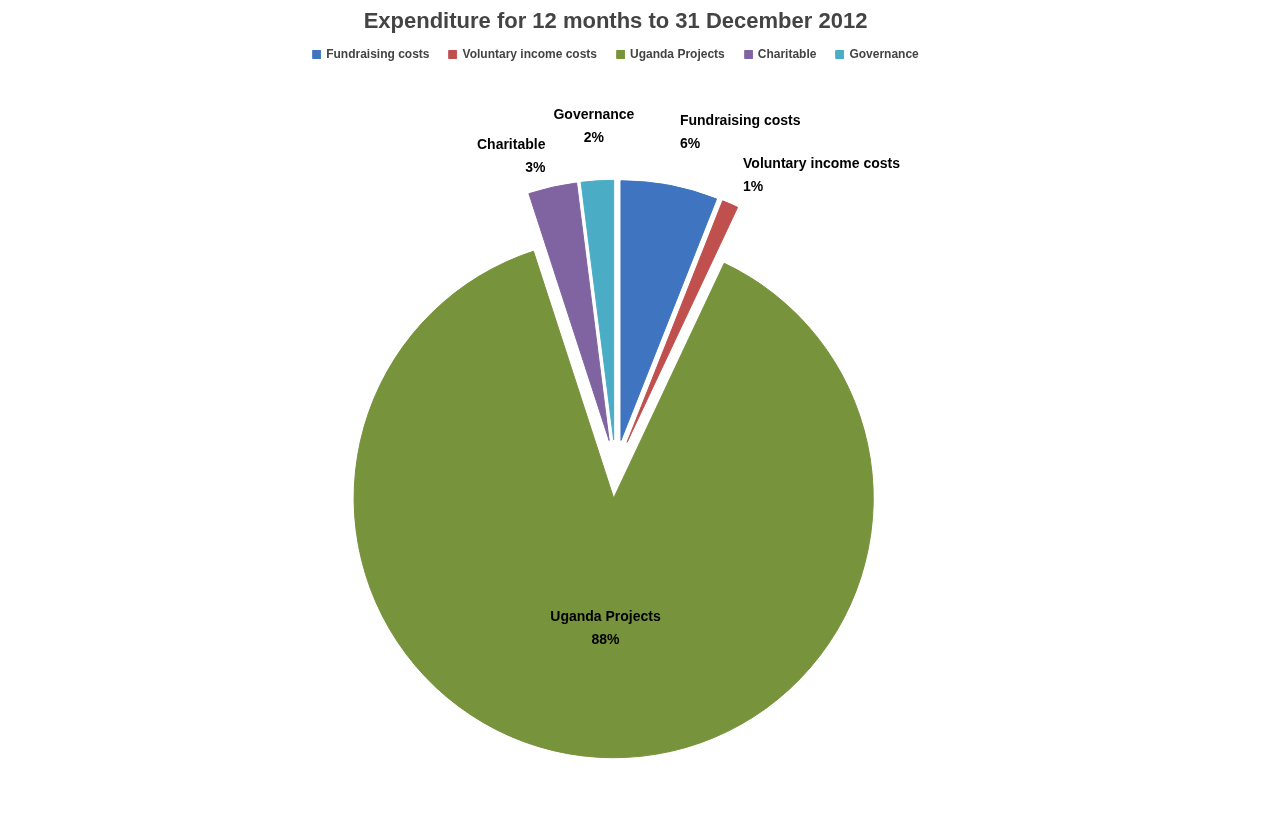 The width and height of the screenshot is (1271, 814). I want to click on data-label: 2%, so click(594, 137).